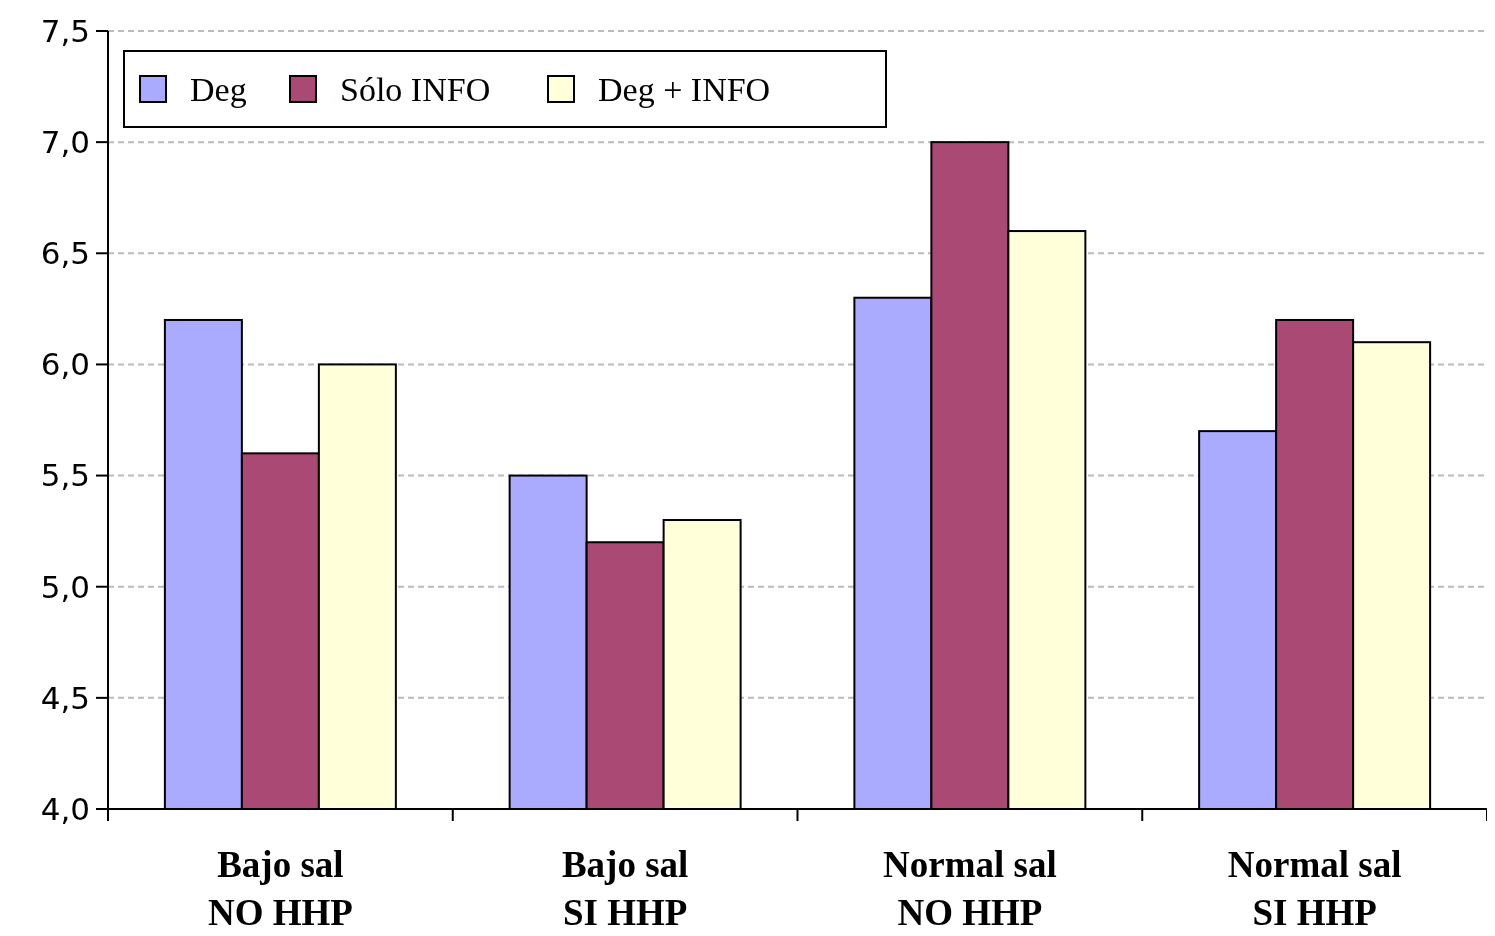 The image size is (1495, 936). Describe the element at coordinates (970, 888) in the screenshot. I see `x-tick-label: Normal sal NO HHP` at that location.